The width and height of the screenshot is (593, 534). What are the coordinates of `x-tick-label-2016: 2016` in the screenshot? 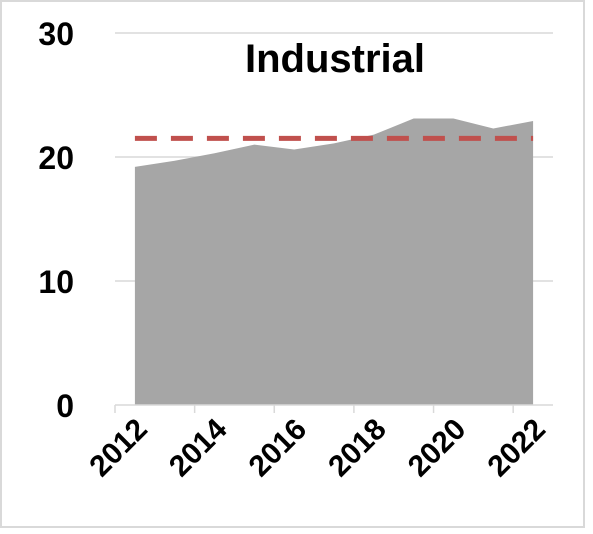 It's located at (278, 448).